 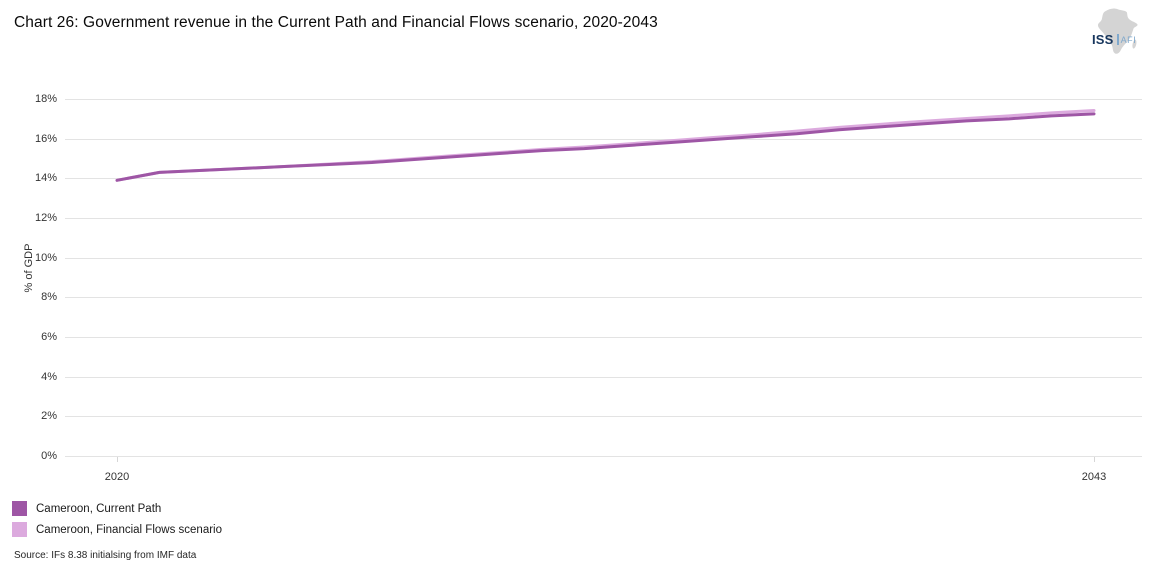 I want to click on y-tick-label: 18%, so click(x=45, y=99).